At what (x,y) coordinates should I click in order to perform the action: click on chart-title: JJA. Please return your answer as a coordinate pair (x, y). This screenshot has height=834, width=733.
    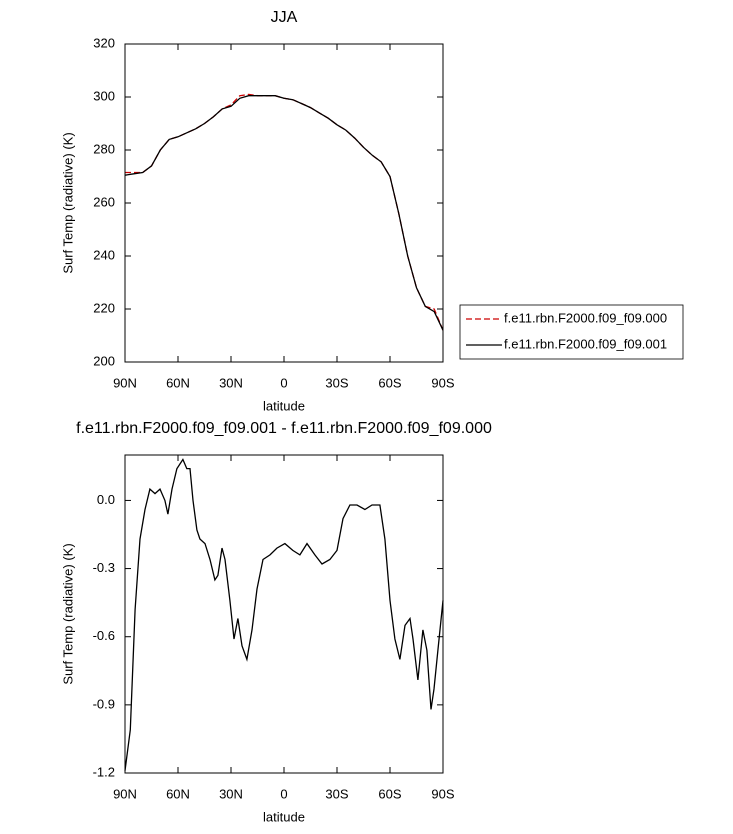
    Looking at the image, I should click on (284, 17).